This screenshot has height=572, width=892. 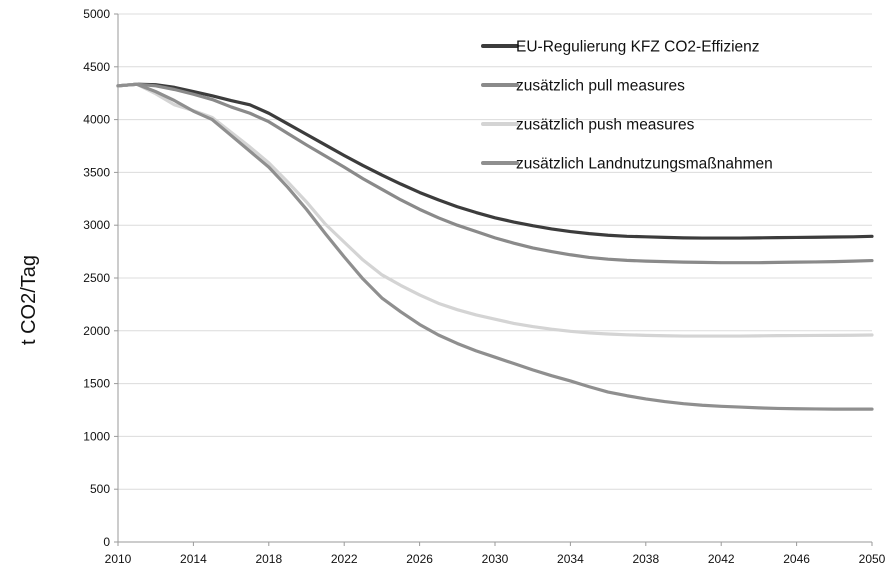 What do you see at coordinates (419, 559) in the screenshot?
I see `x-tick-label: 2026` at bounding box center [419, 559].